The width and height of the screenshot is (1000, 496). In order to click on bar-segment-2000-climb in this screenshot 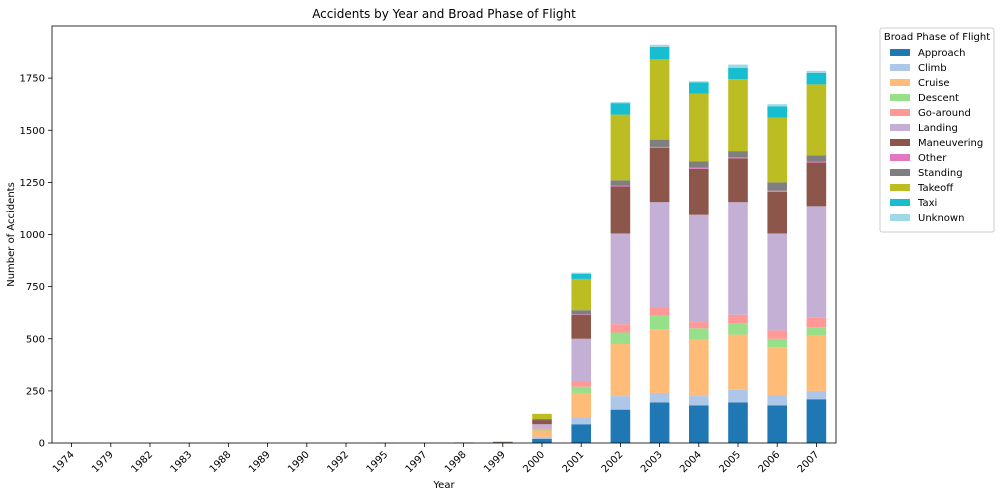, I will do `click(542, 437)`.